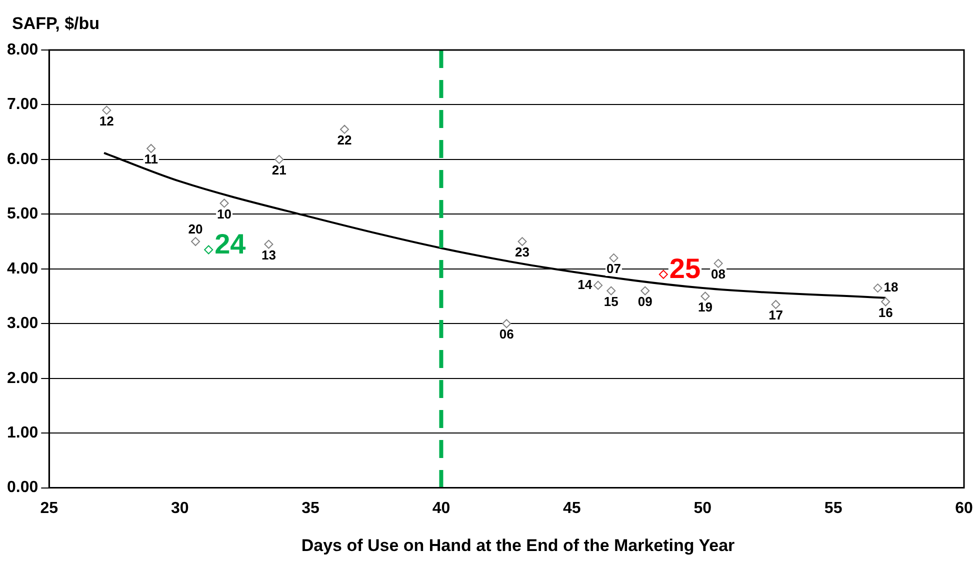 The image size is (976, 561). I want to click on y-tick-label: 3.00, so click(22, 323).